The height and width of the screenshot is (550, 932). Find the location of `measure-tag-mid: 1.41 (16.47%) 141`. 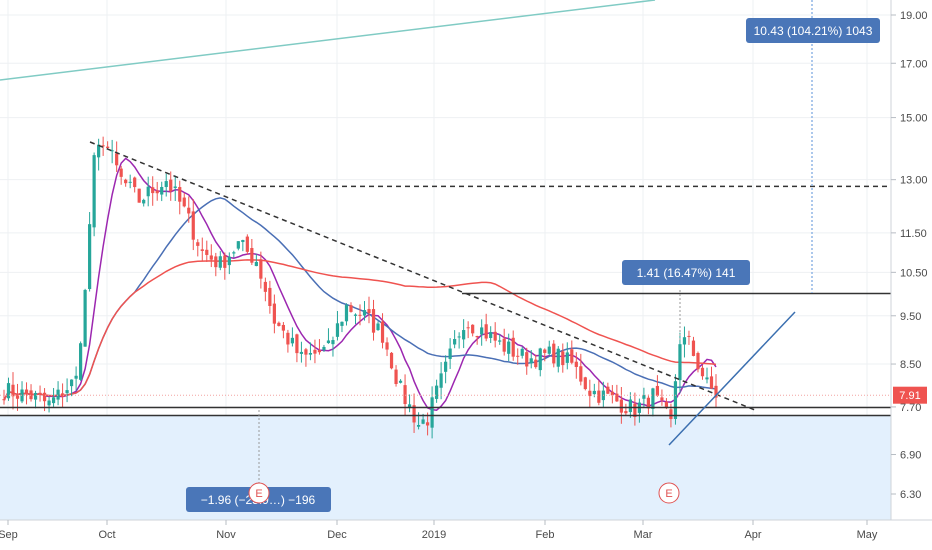

measure-tag-mid: 1.41 (16.47%) 141 is located at coordinates (686, 272).